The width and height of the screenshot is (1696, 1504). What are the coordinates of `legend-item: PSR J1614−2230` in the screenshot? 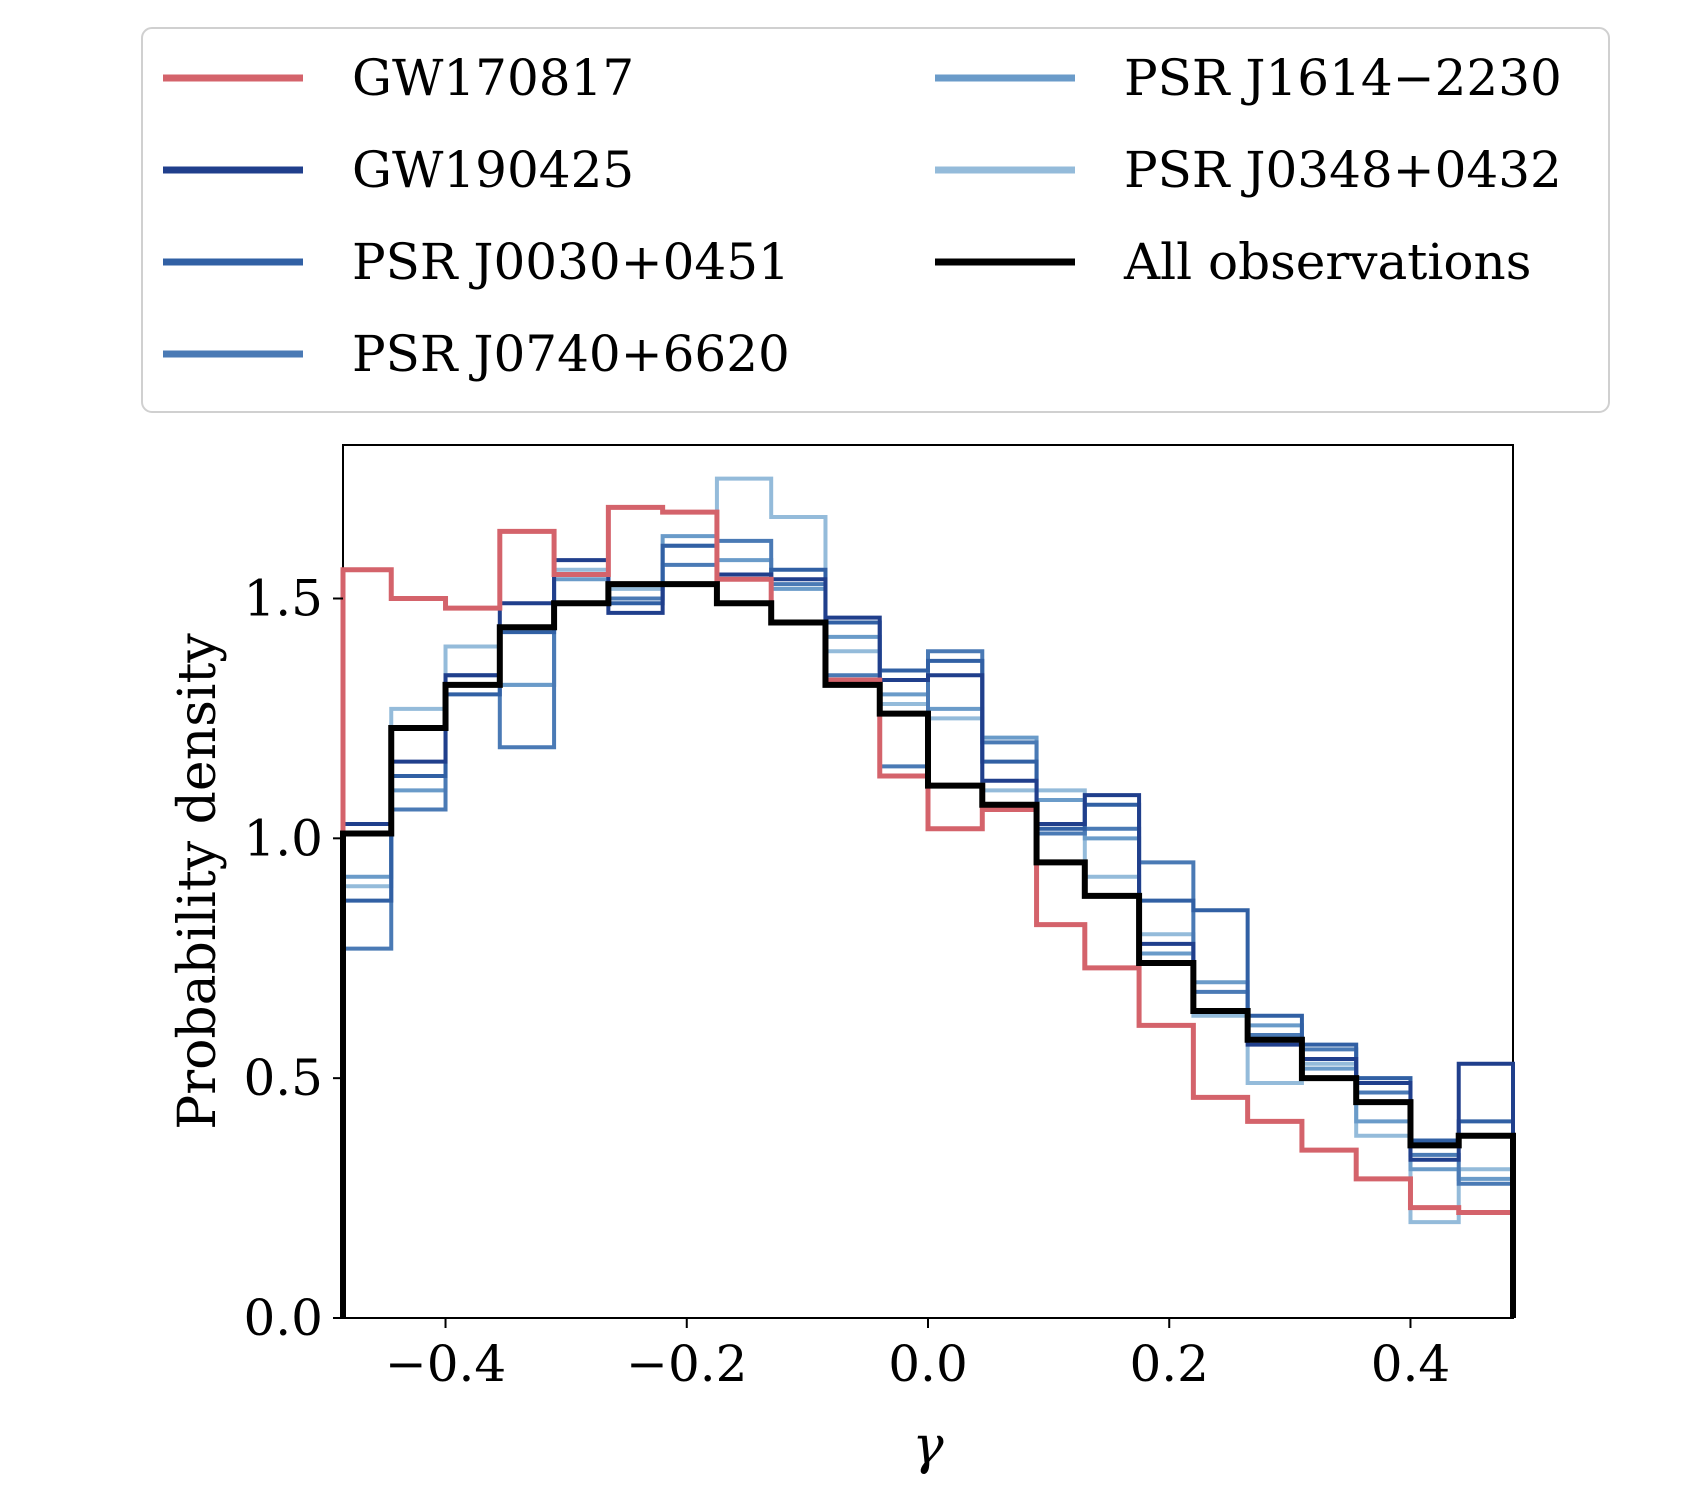 It's located at (1248, 78).